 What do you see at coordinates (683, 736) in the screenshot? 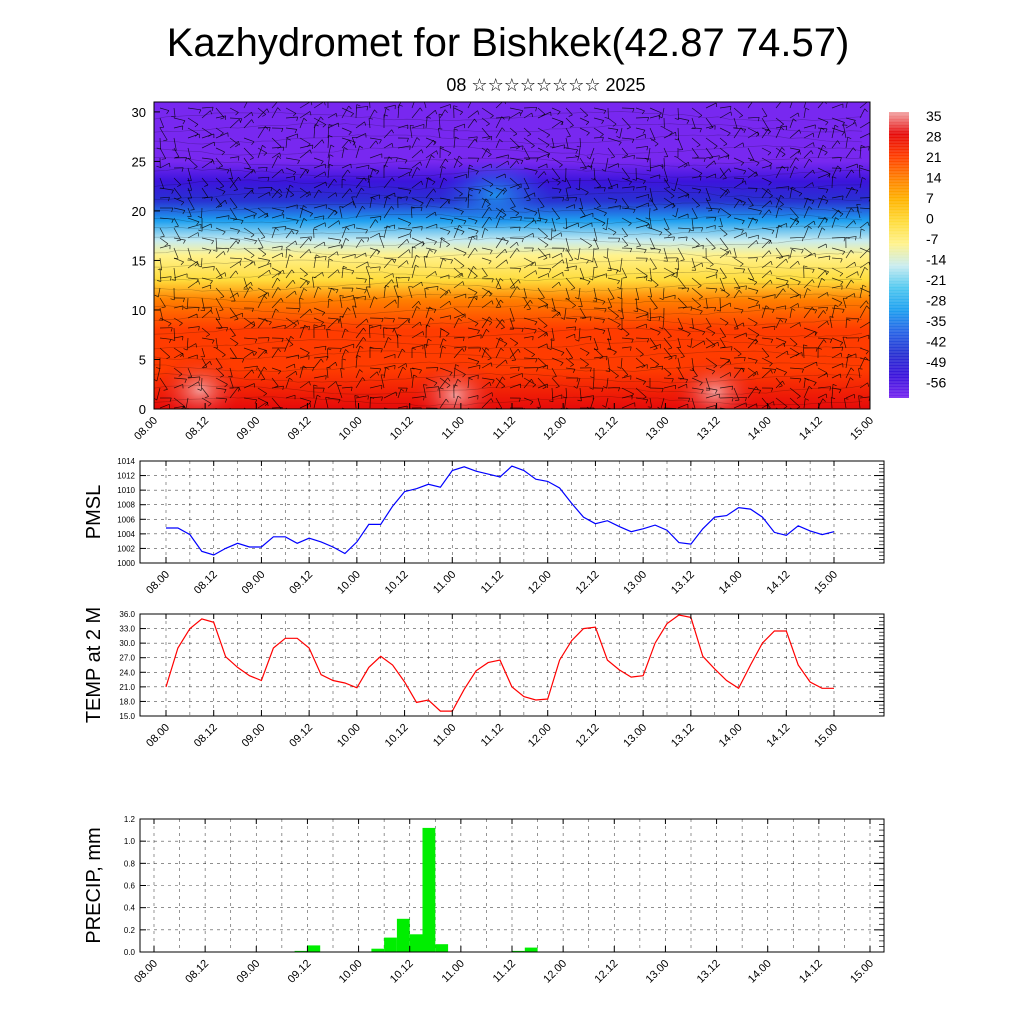
I see `temp-x-tick-label: 13.12` at bounding box center [683, 736].